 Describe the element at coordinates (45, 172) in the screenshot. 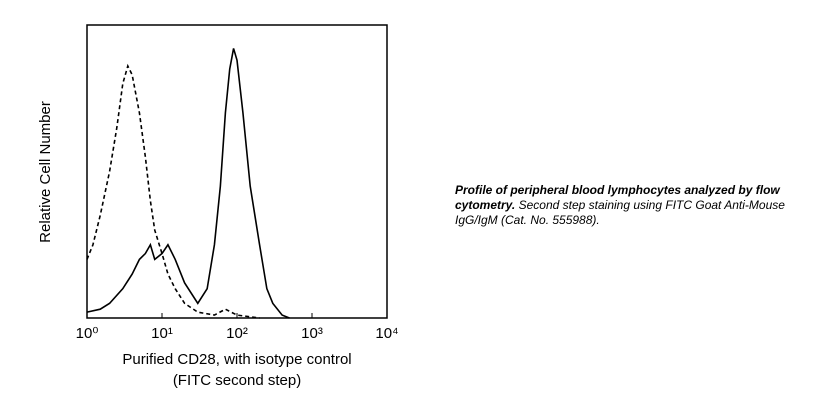

I see `y-axis-label: Relative Cell Number` at that location.